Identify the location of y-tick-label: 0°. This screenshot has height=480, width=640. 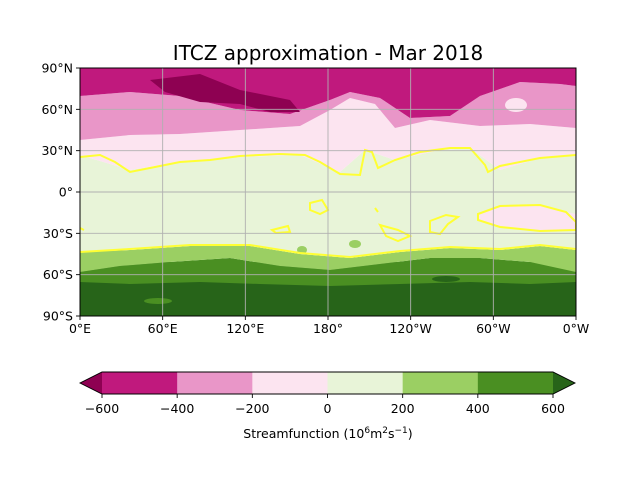
(66, 192).